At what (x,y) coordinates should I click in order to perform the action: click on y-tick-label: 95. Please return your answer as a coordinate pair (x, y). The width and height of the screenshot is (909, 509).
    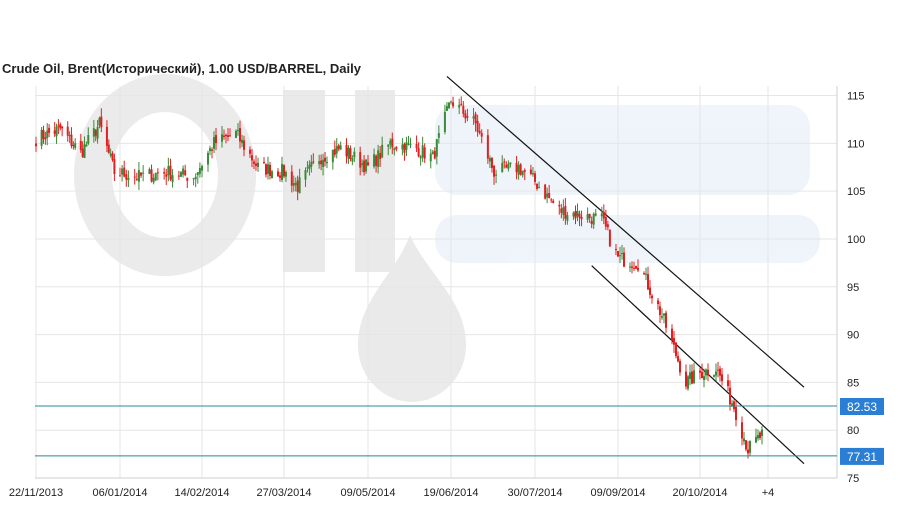
    Looking at the image, I should click on (853, 288).